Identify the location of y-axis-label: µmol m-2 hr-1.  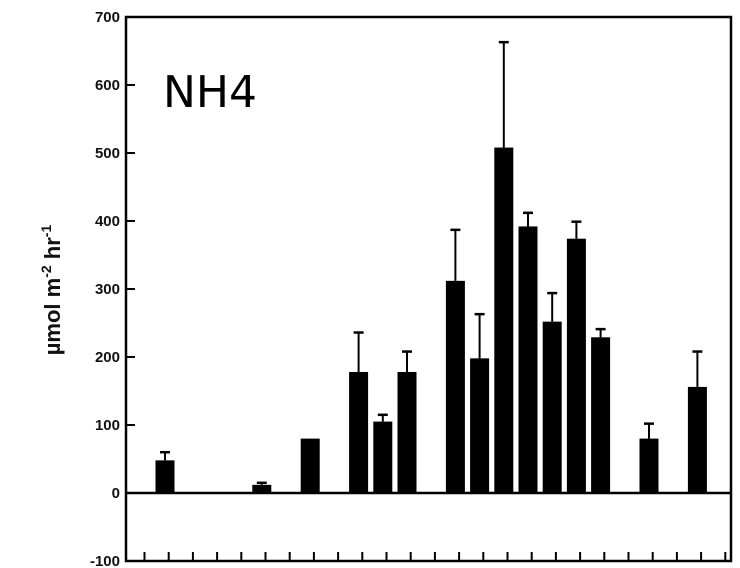
(51, 290).